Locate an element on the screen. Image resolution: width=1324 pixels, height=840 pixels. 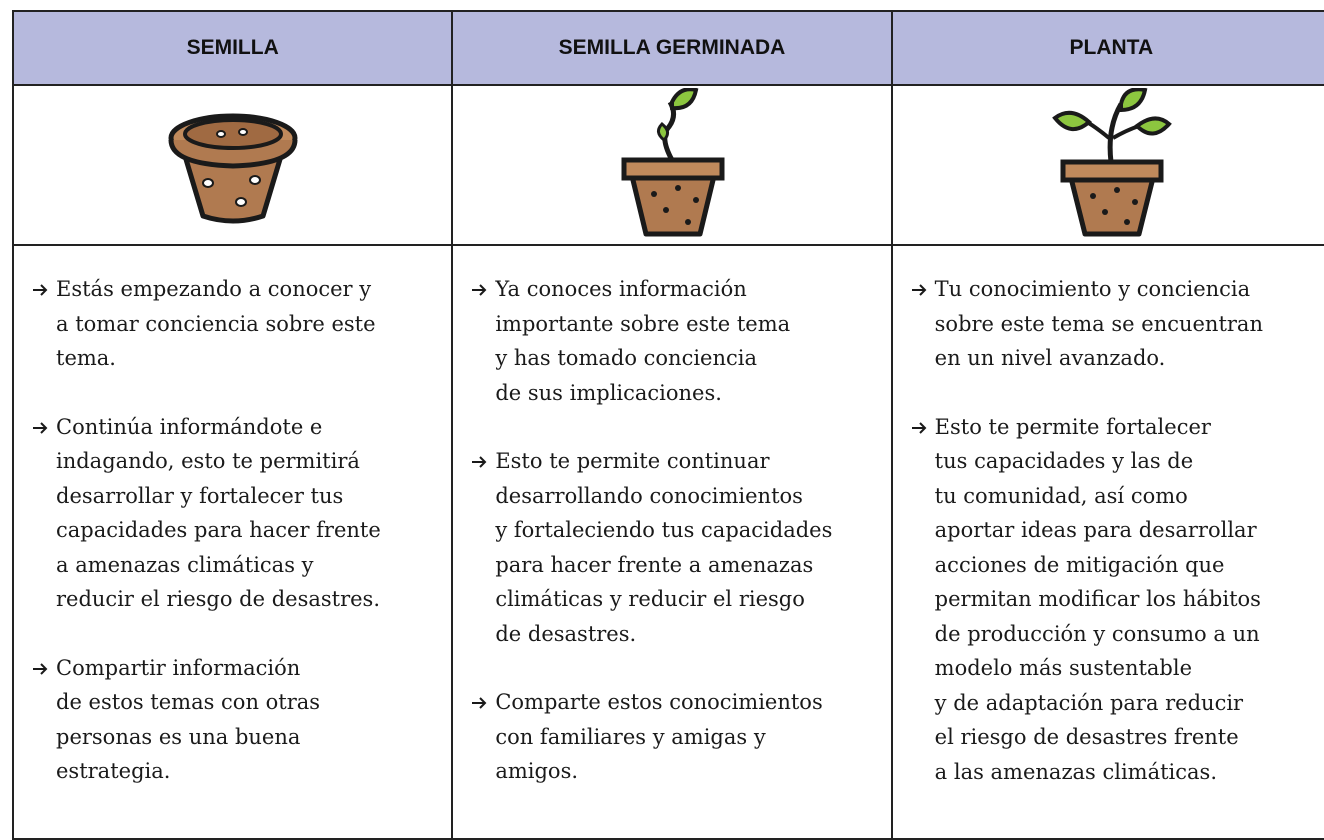
text-line: a las amenazas climáticas. is located at coordinates (1075, 771).